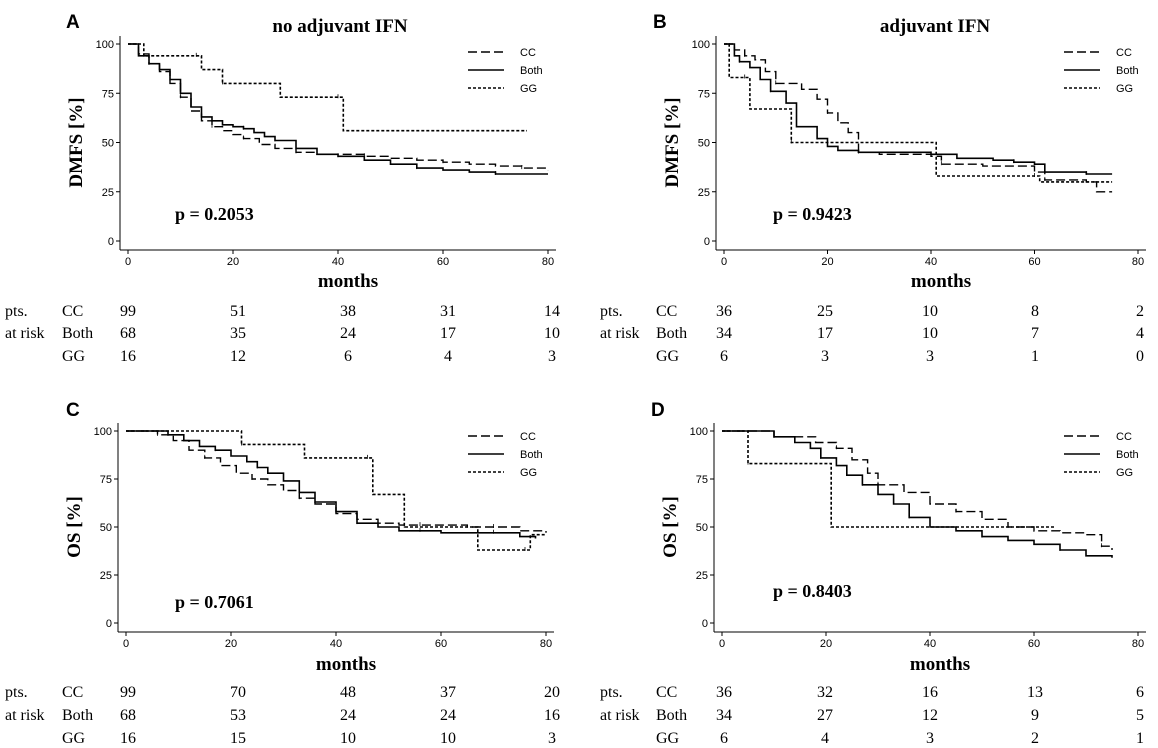 The height and width of the screenshot is (748, 1158). Describe the element at coordinates (1035, 333) in the screenshot. I see `risk-value: 7` at that location.